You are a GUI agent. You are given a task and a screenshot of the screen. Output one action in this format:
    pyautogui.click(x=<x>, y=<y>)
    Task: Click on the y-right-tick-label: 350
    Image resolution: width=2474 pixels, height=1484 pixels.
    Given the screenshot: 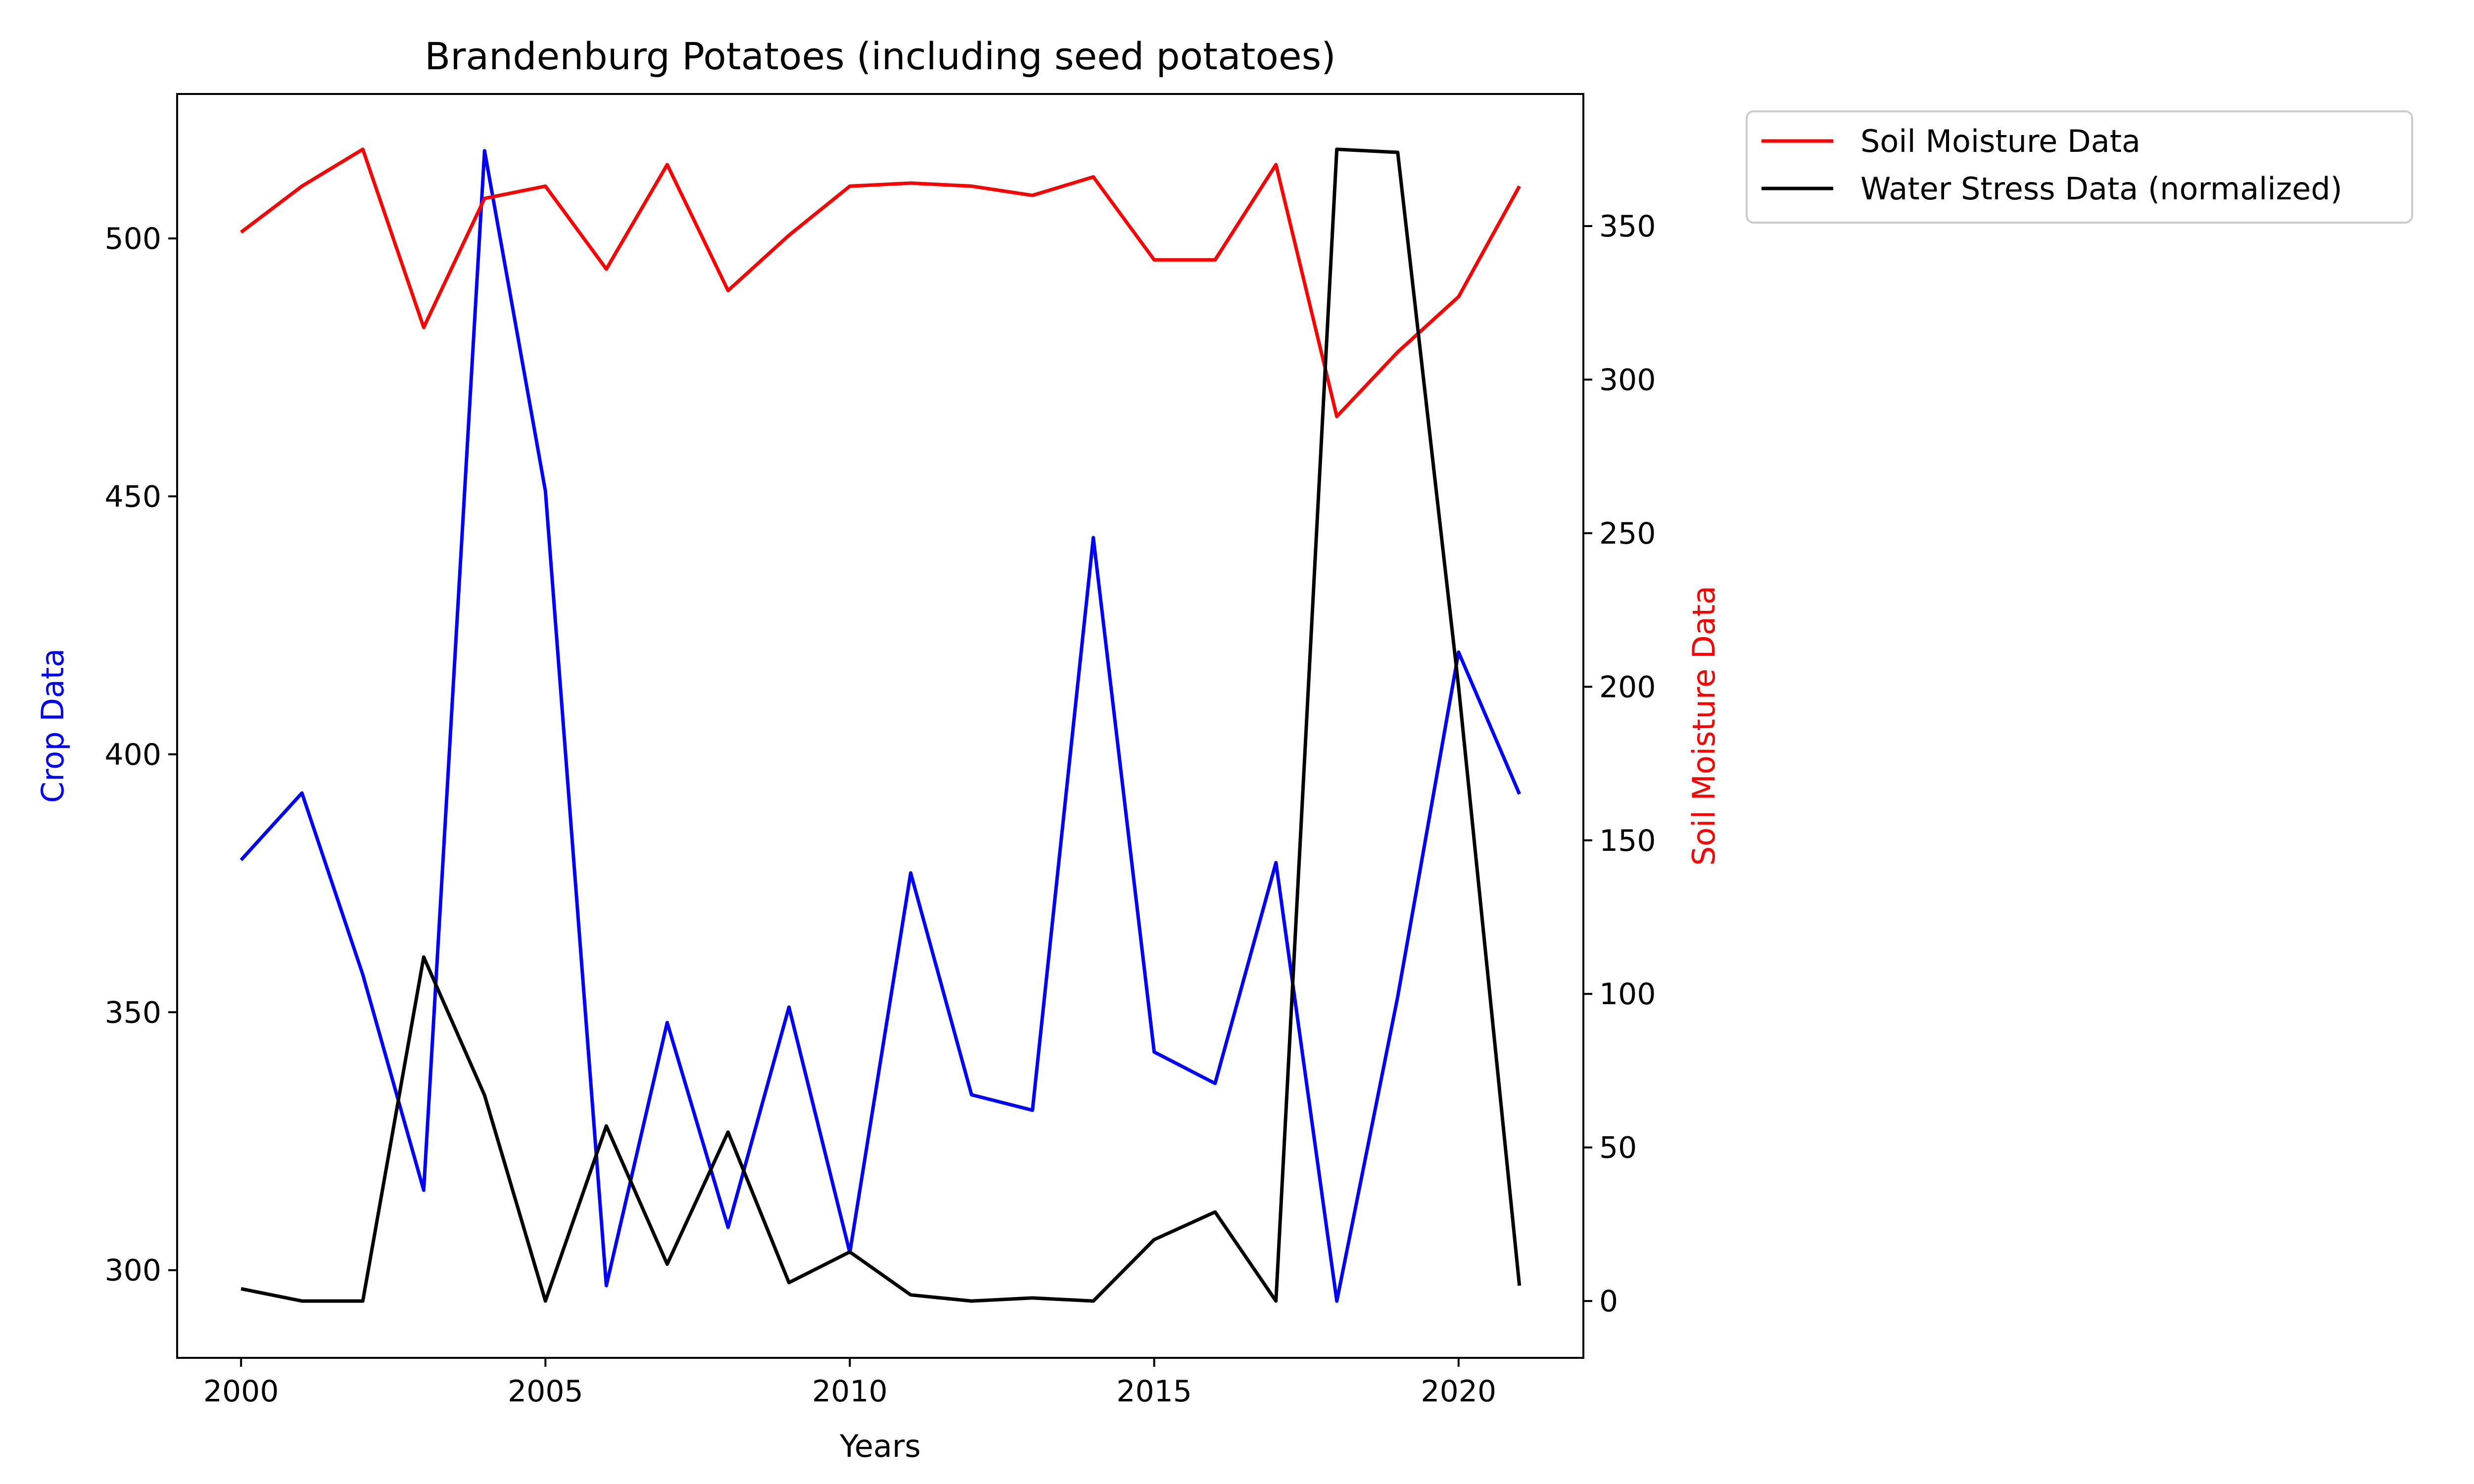 What is the action you would take?
    pyautogui.click(x=1628, y=226)
    